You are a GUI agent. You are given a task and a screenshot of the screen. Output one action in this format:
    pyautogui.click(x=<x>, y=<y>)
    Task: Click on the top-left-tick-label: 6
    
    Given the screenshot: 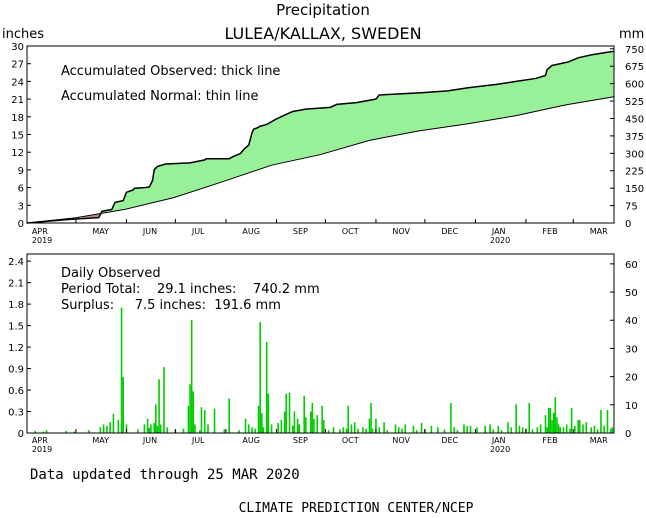 What is the action you would take?
    pyautogui.click(x=21, y=189)
    